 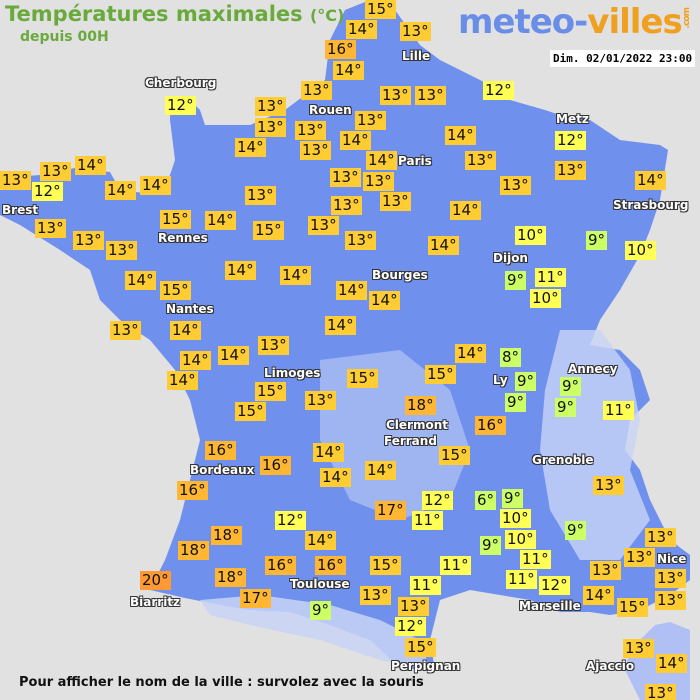 I want to click on temperature-label: 20°, so click(x=155, y=580).